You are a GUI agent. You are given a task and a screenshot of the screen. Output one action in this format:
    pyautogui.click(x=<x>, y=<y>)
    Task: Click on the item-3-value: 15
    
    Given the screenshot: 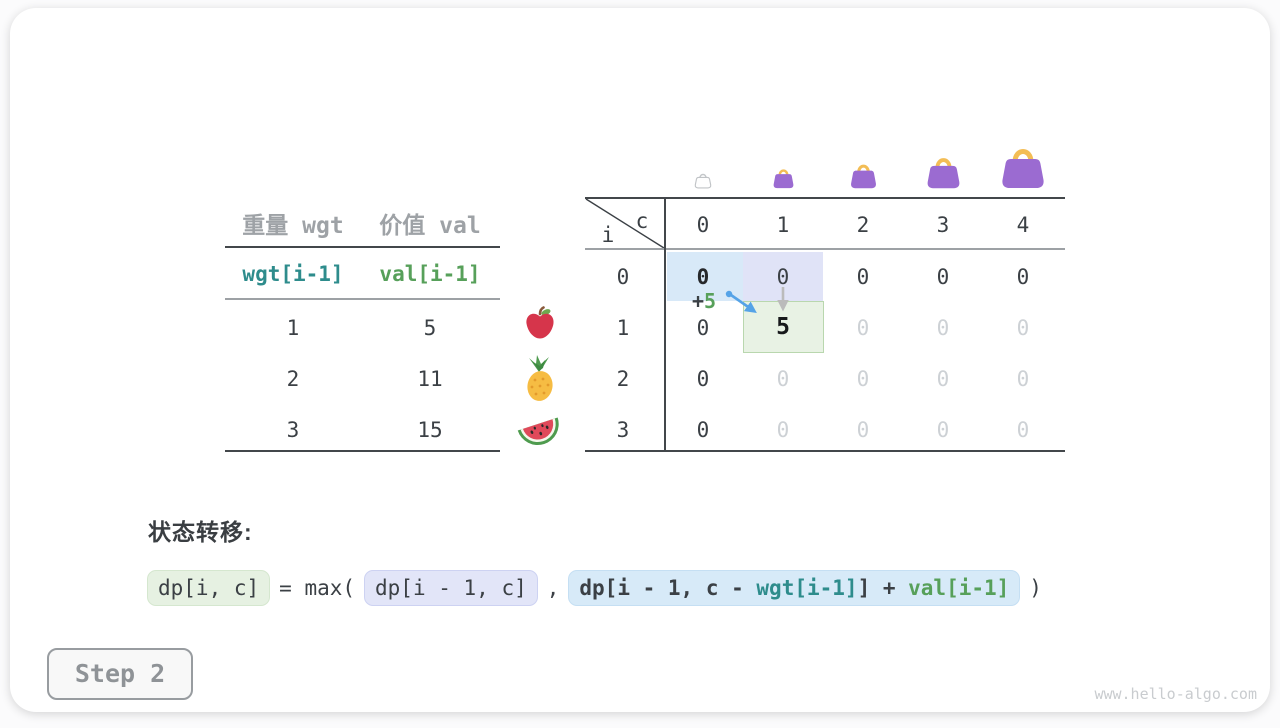 What is the action you would take?
    pyautogui.click(x=430, y=430)
    